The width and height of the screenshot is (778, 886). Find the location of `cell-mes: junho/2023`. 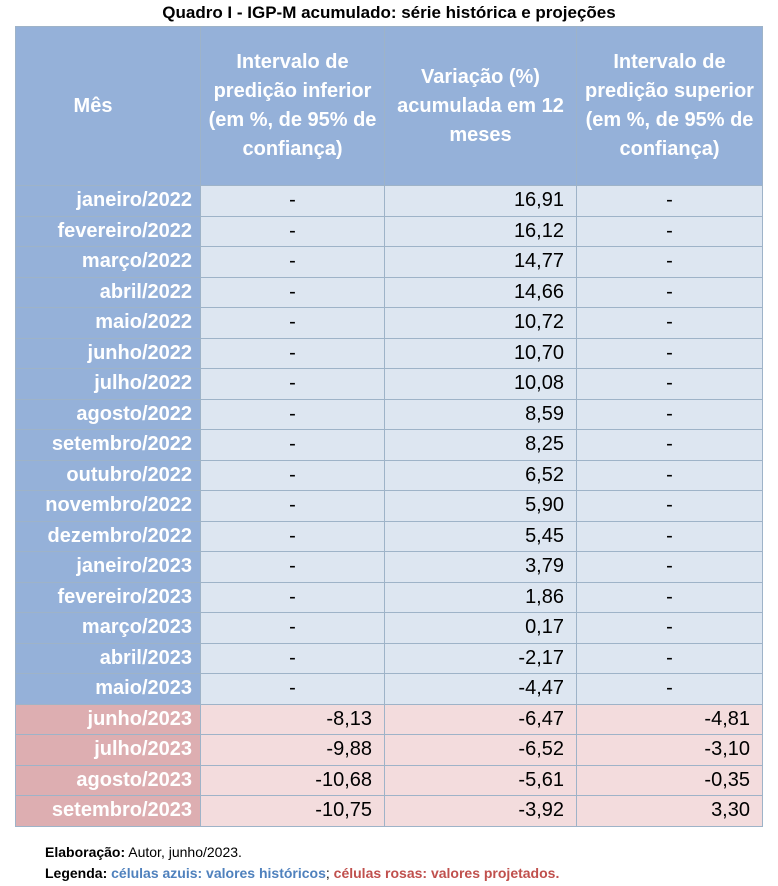

cell-mes: junho/2023 is located at coordinates (108, 719).